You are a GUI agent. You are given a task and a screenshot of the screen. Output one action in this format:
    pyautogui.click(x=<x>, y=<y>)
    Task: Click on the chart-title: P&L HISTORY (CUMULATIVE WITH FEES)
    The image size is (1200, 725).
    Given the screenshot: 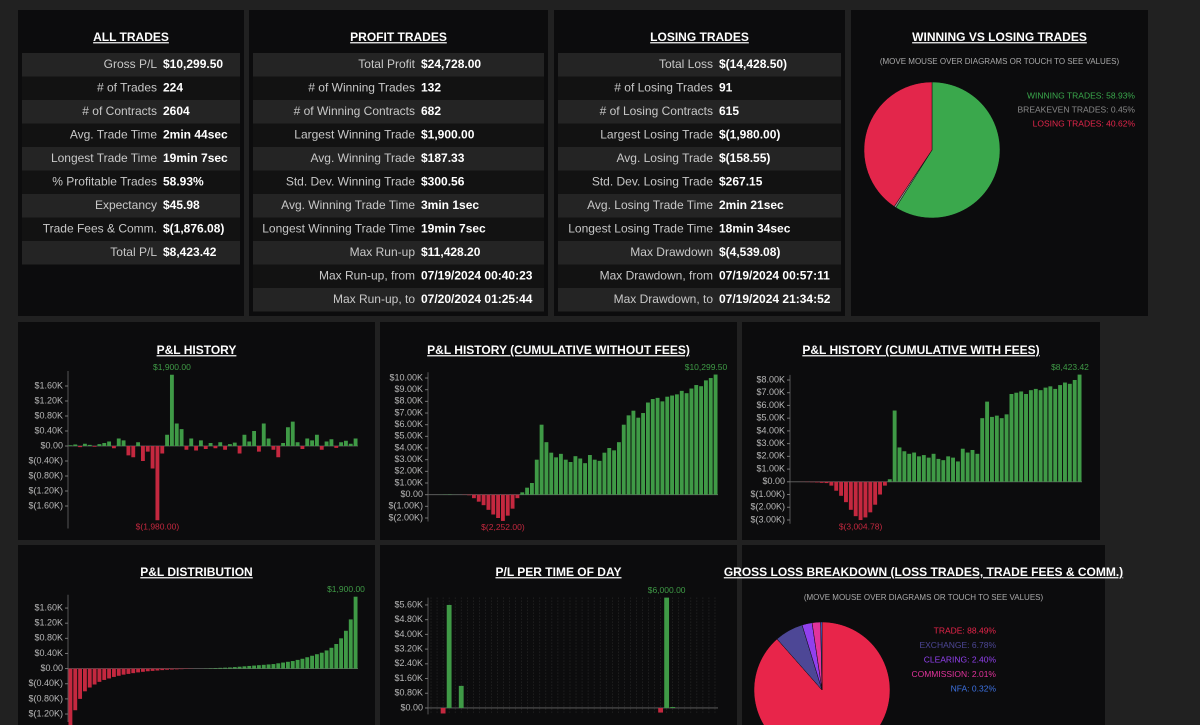 What is the action you would take?
    pyautogui.click(x=920, y=350)
    